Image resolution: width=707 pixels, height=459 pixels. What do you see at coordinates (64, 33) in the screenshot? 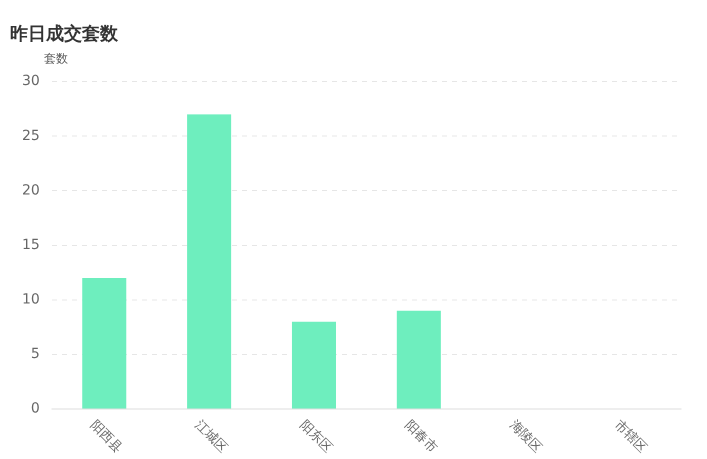
I see `chart-title: 昨日成交套数` at bounding box center [64, 33].